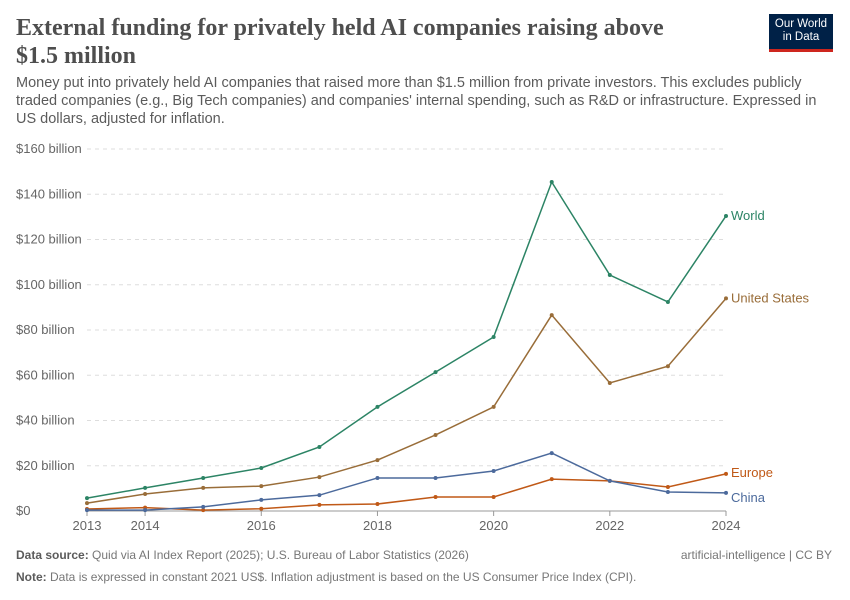  What do you see at coordinates (45, 420) in the screenshot?
I see `y-tick-label: $40 billion` at bounding box center [45, 420].